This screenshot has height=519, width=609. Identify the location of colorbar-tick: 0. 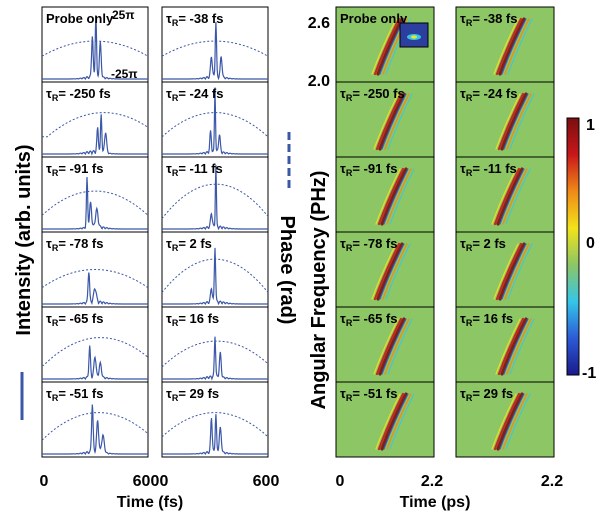
(590, 243).